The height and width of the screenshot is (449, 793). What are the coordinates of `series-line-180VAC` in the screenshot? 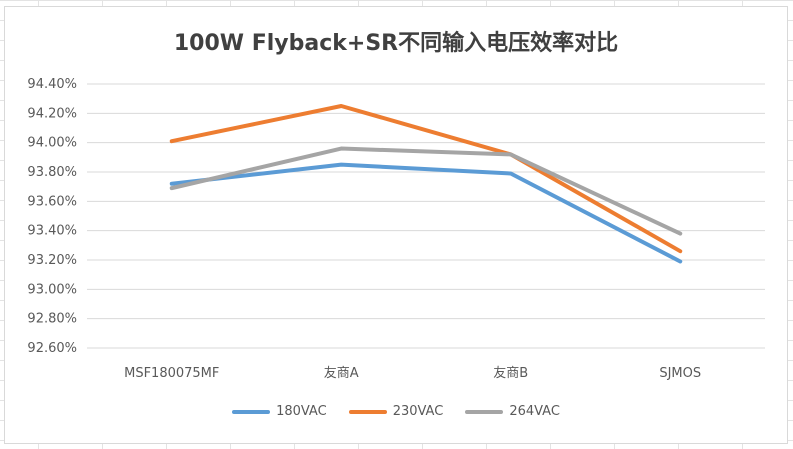 It's located at (426, 213).